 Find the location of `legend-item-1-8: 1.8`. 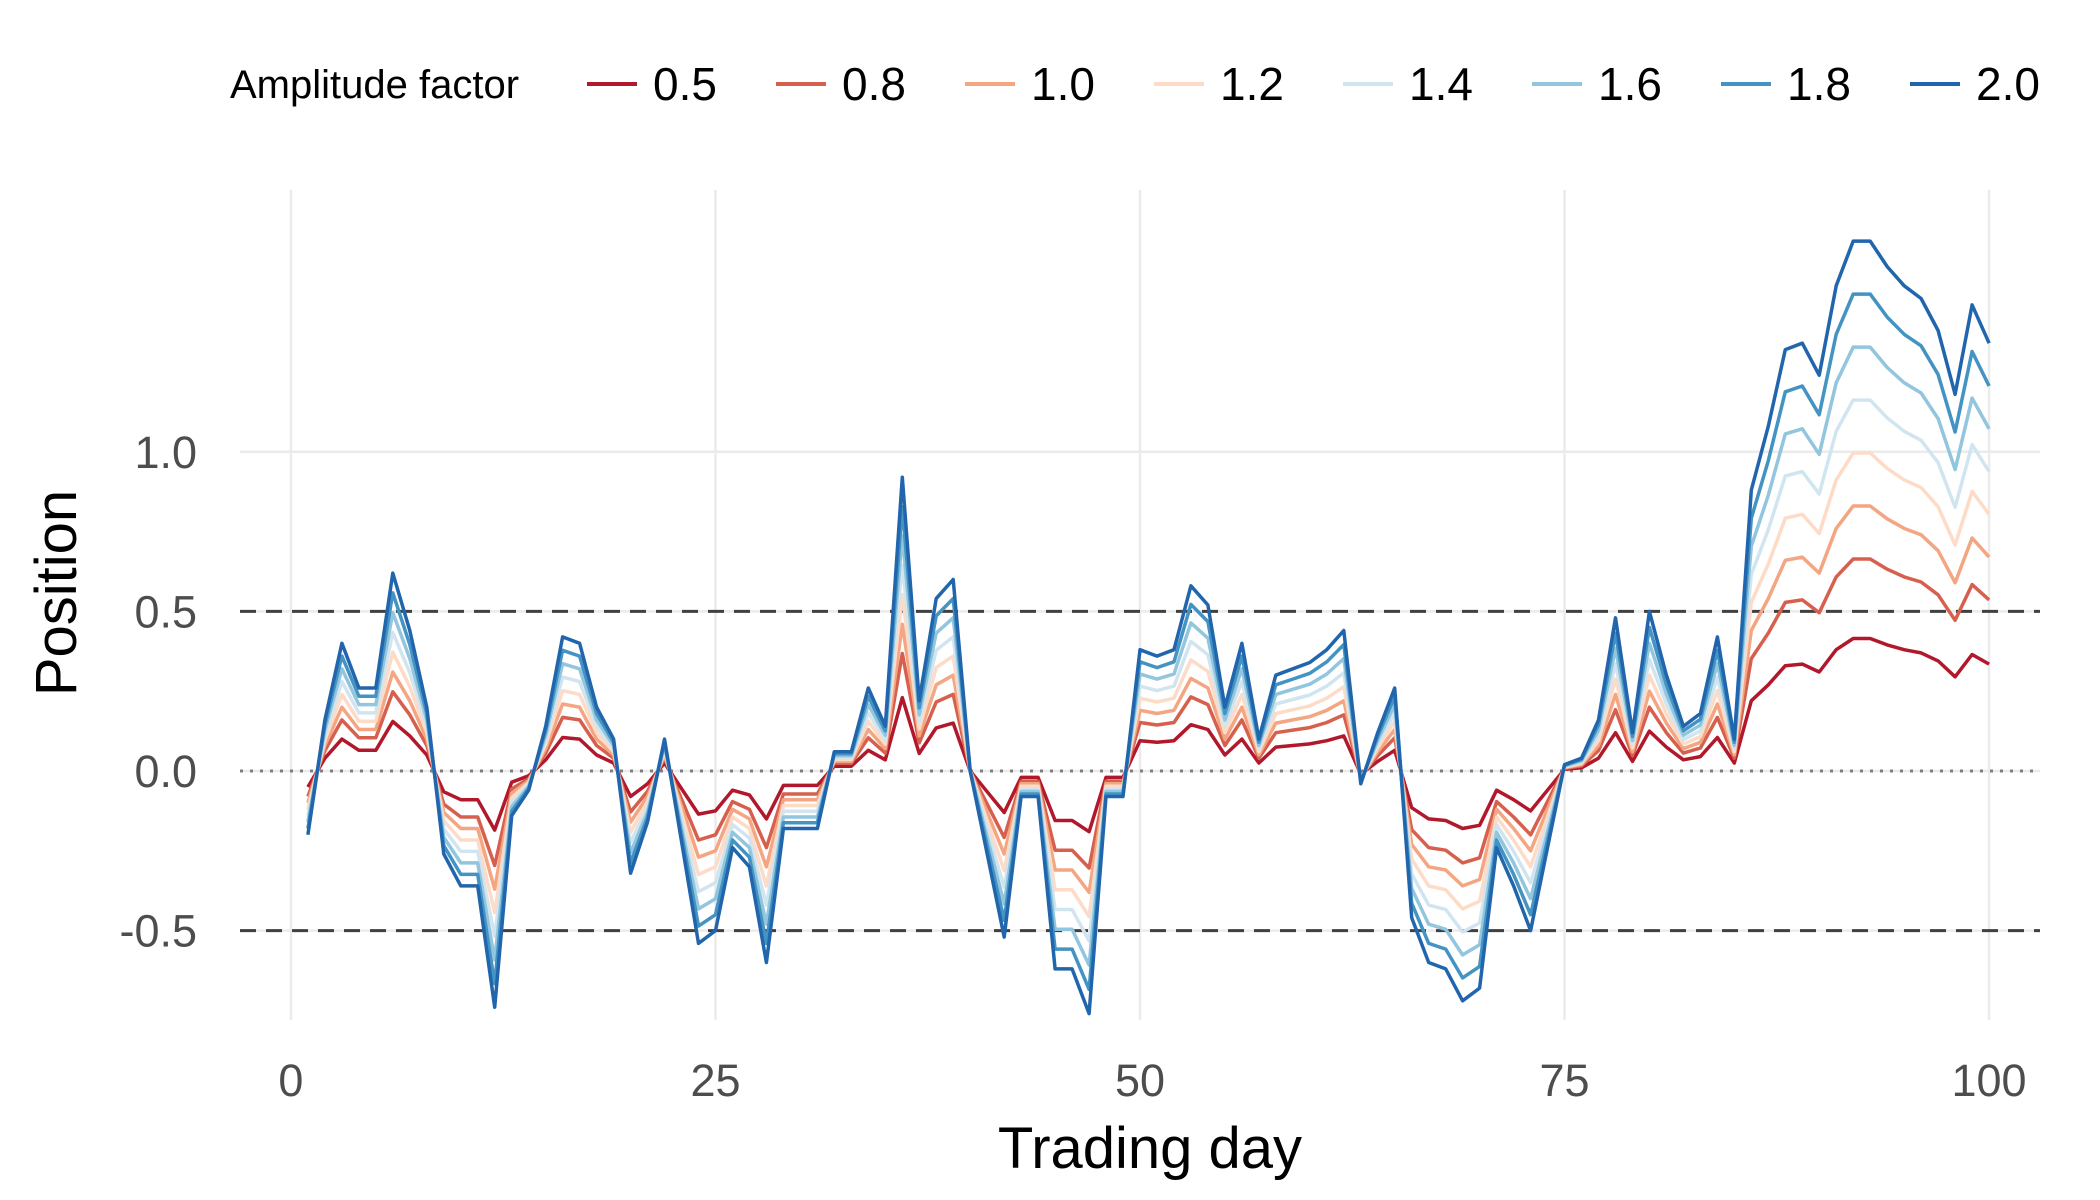

legend-item-1-8: 1.8 is located at coordinates (1786, 84).